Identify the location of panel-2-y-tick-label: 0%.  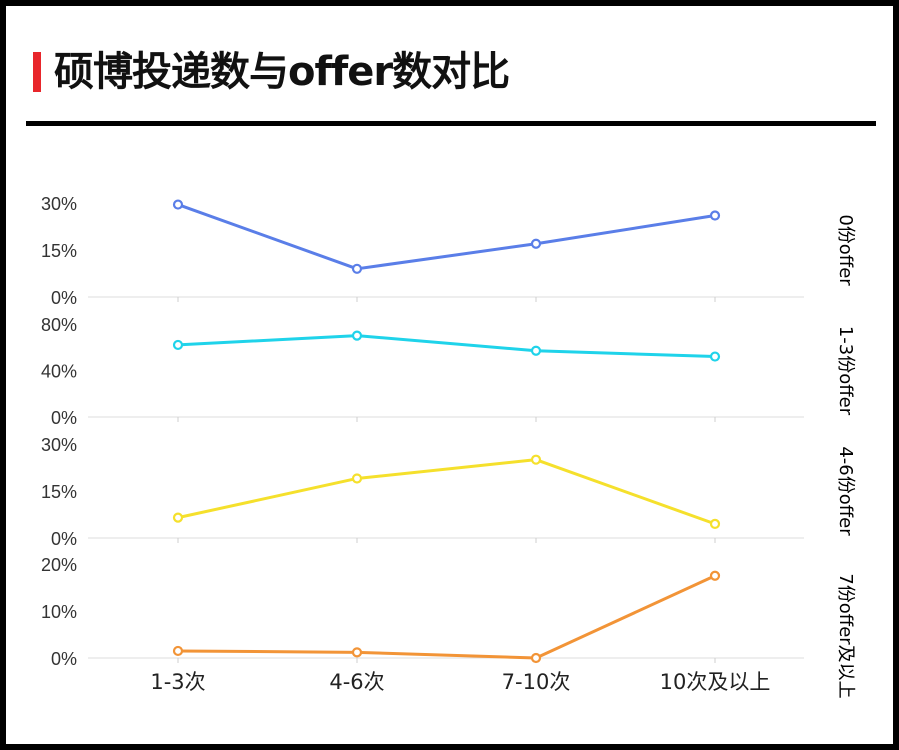
(64, 539).